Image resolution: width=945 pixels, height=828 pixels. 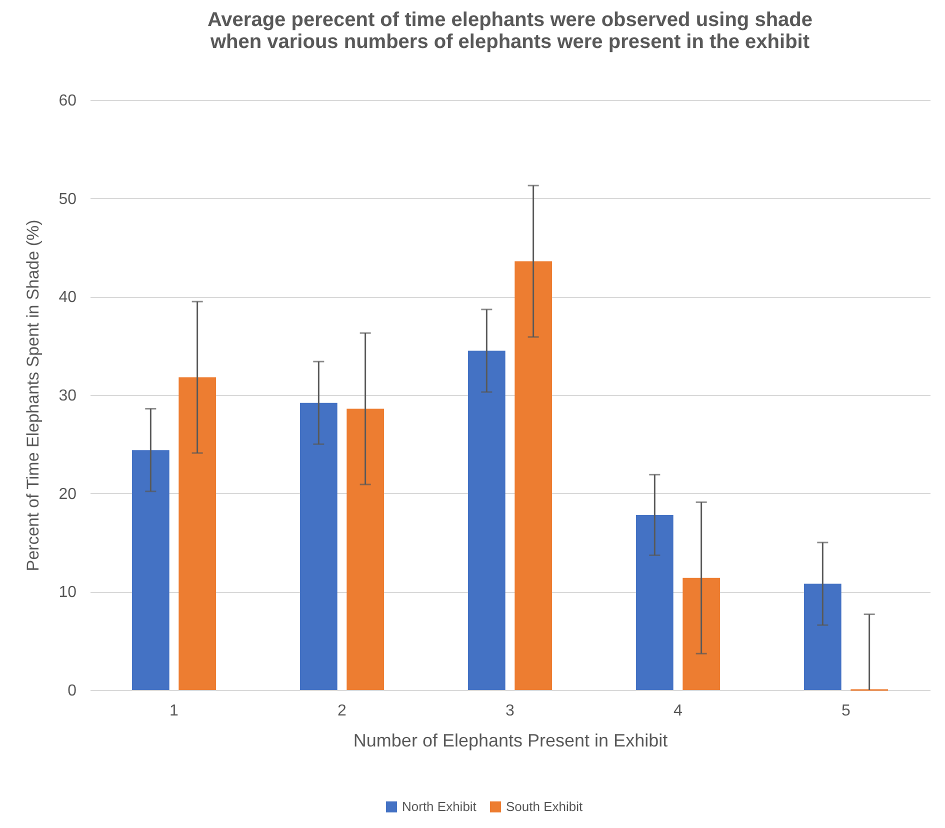 I want to click on y-tick-label: 60, so click(x=67, y=101).